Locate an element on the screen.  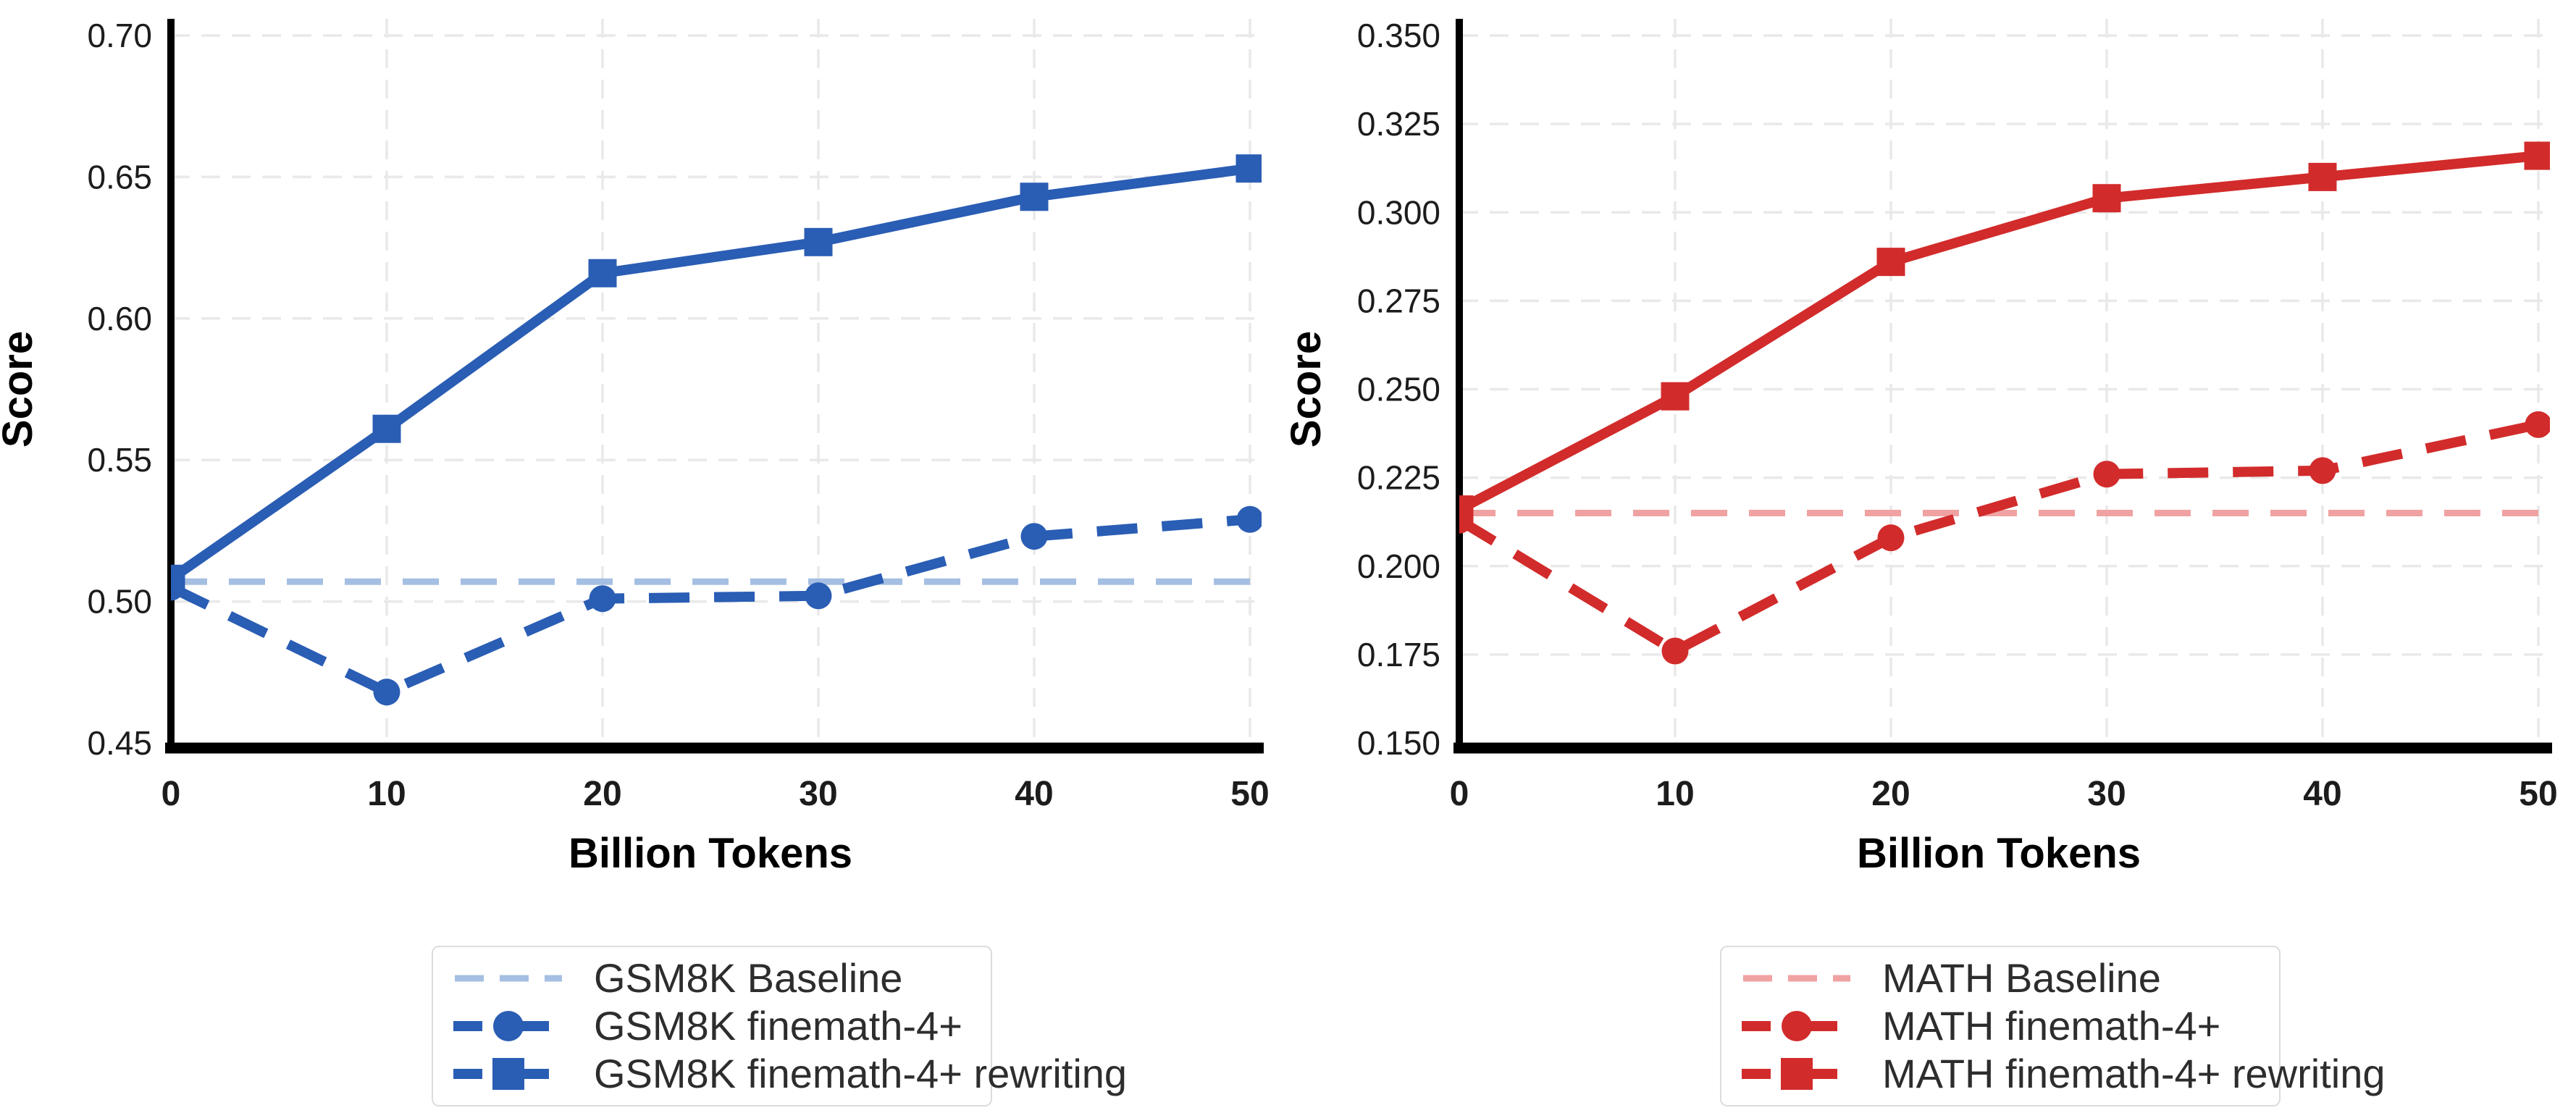
legend-label: GSM8K Baseline is located at coordinates (748, 978).